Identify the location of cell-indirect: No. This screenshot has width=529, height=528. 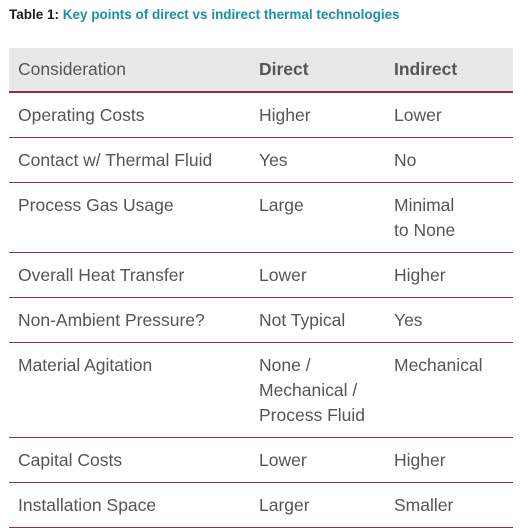
(453, 160).